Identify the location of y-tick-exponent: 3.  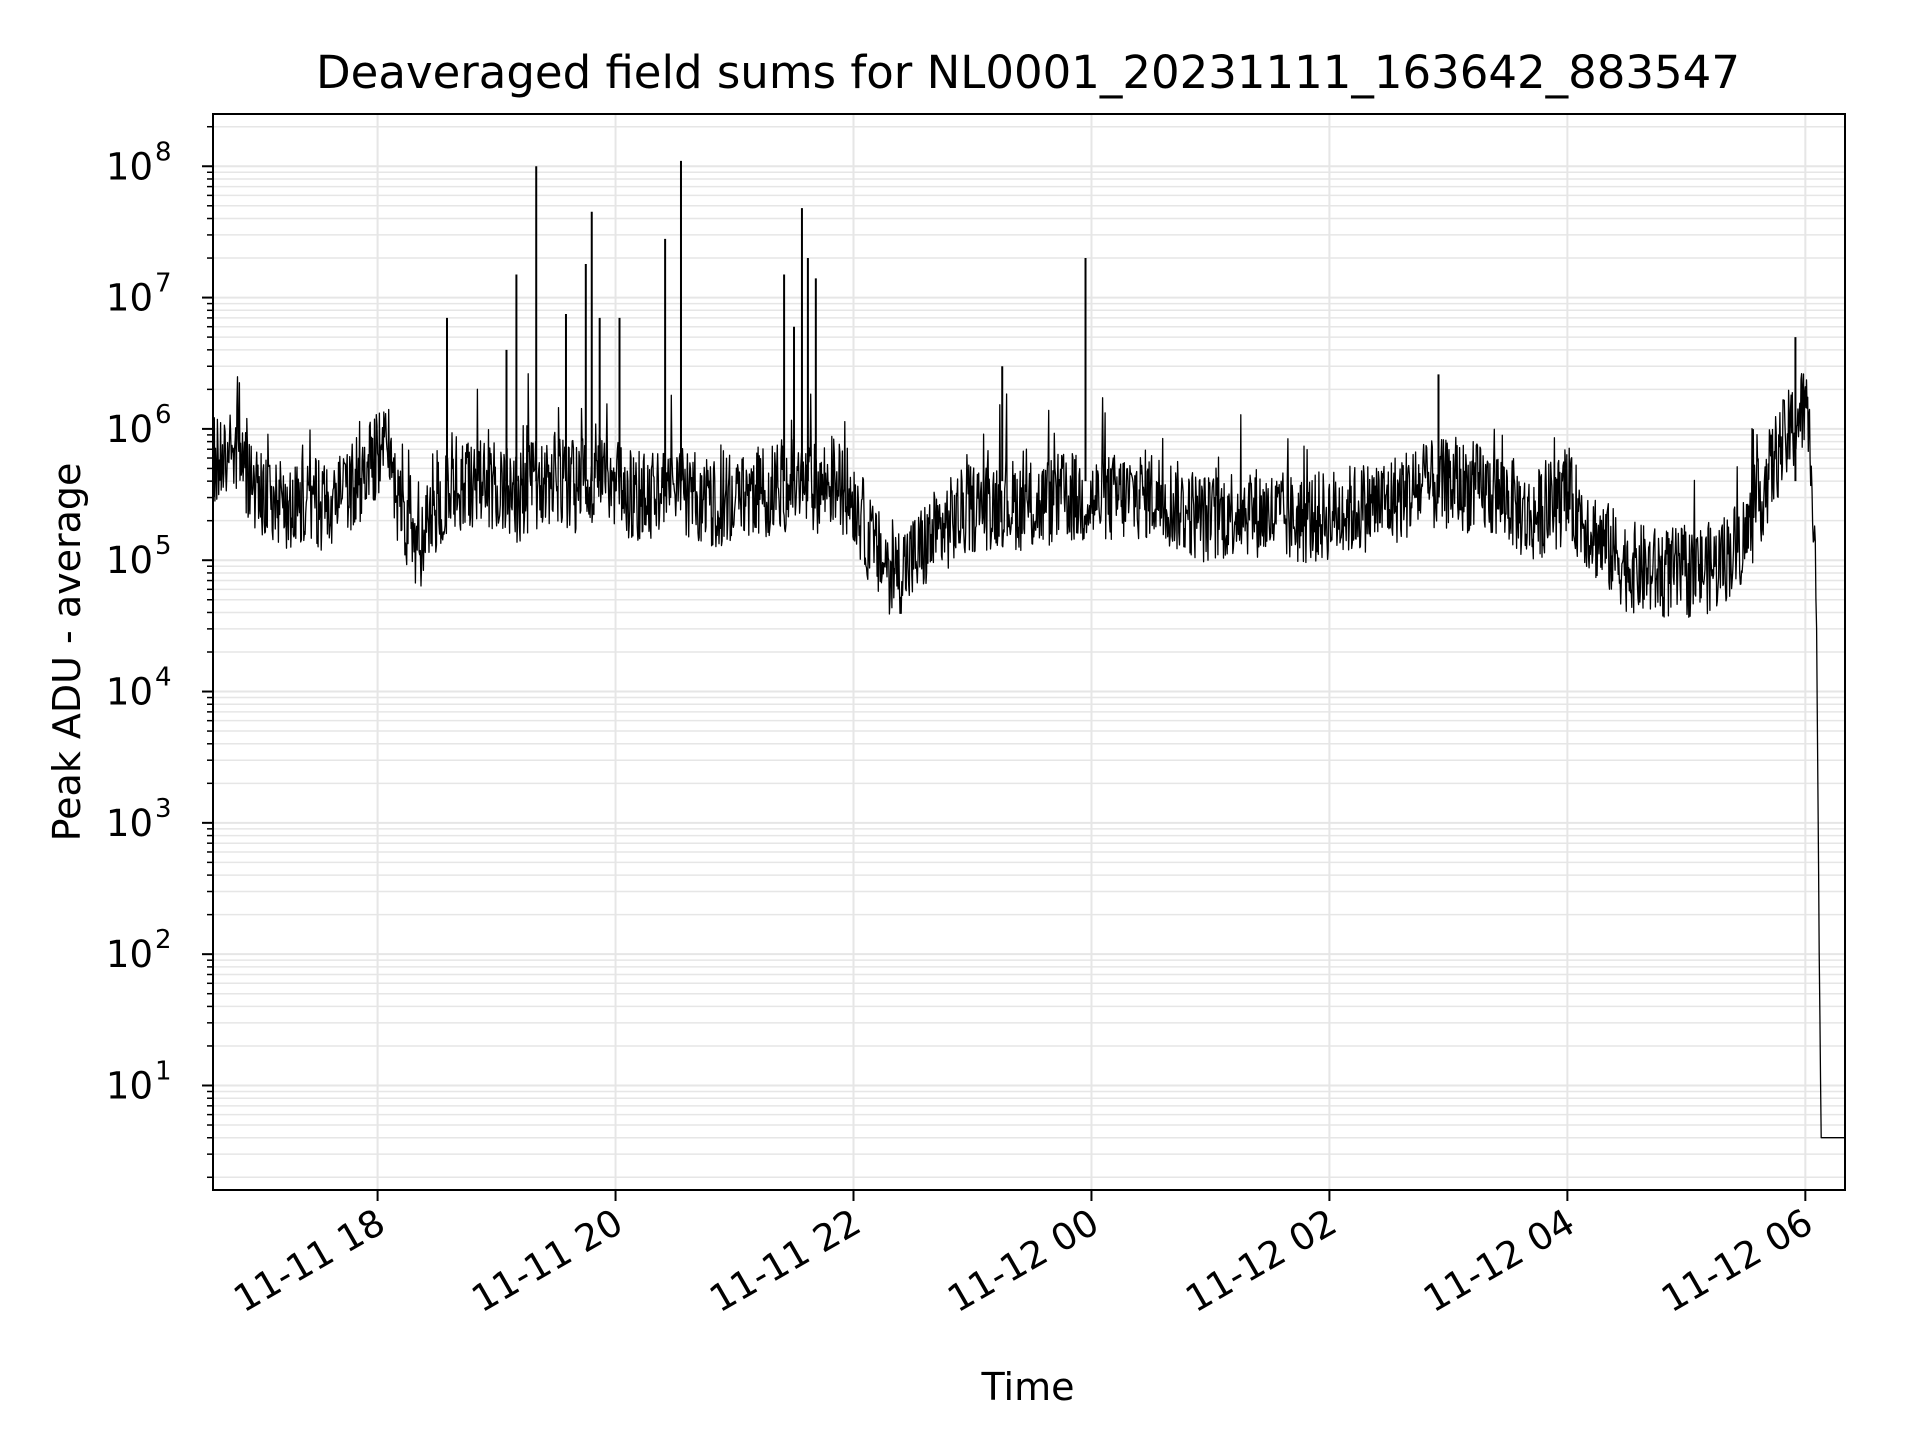
(163, 809).